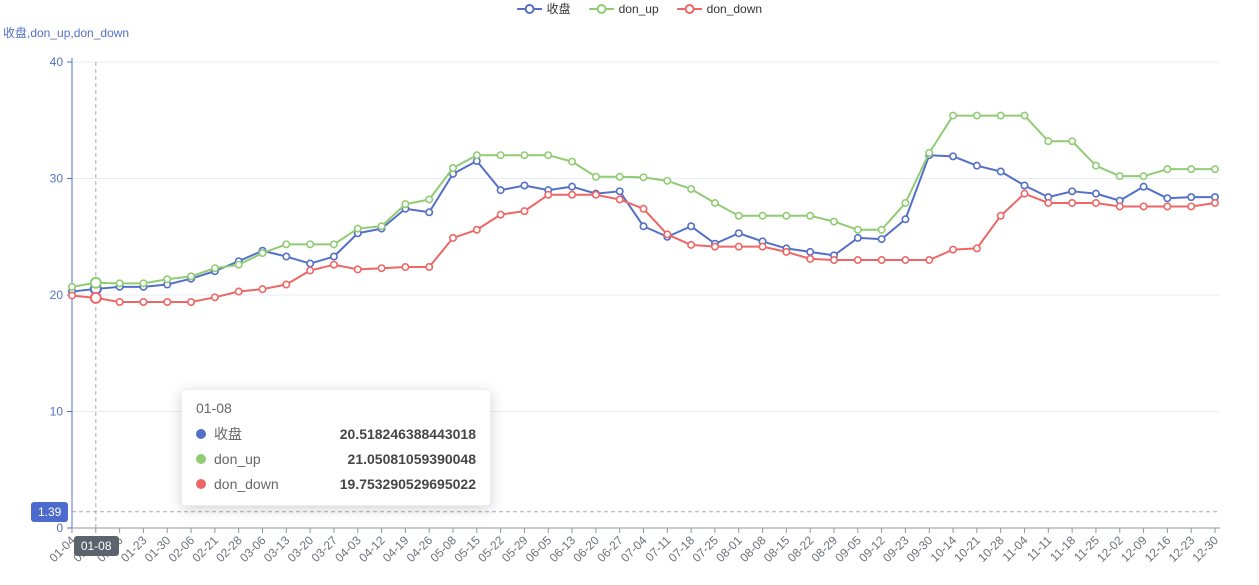 The image size is (1259, 585). Describe the element at coordinates (1072, 191) in the screenshot. I see `data-point-收盘-11-18` at that location.